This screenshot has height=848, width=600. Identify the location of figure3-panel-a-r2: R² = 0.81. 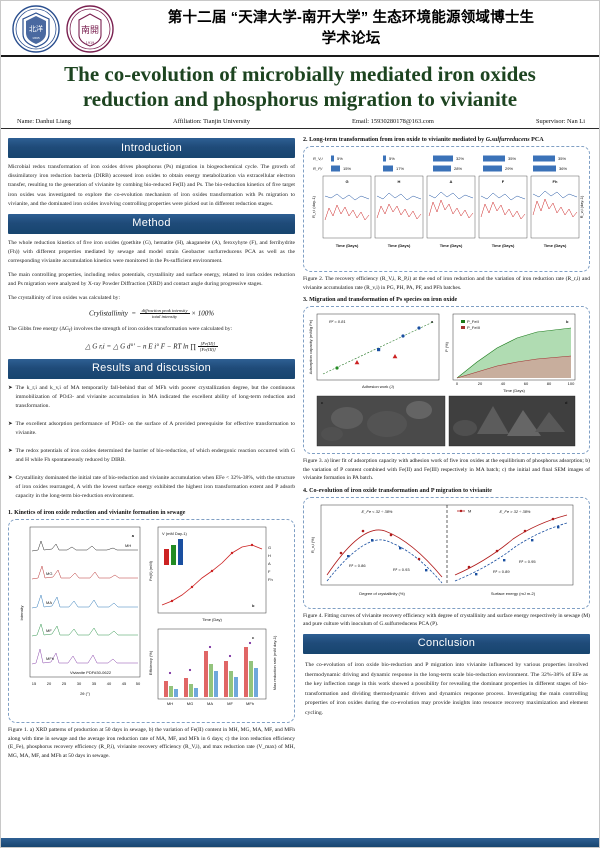
(337, 321).